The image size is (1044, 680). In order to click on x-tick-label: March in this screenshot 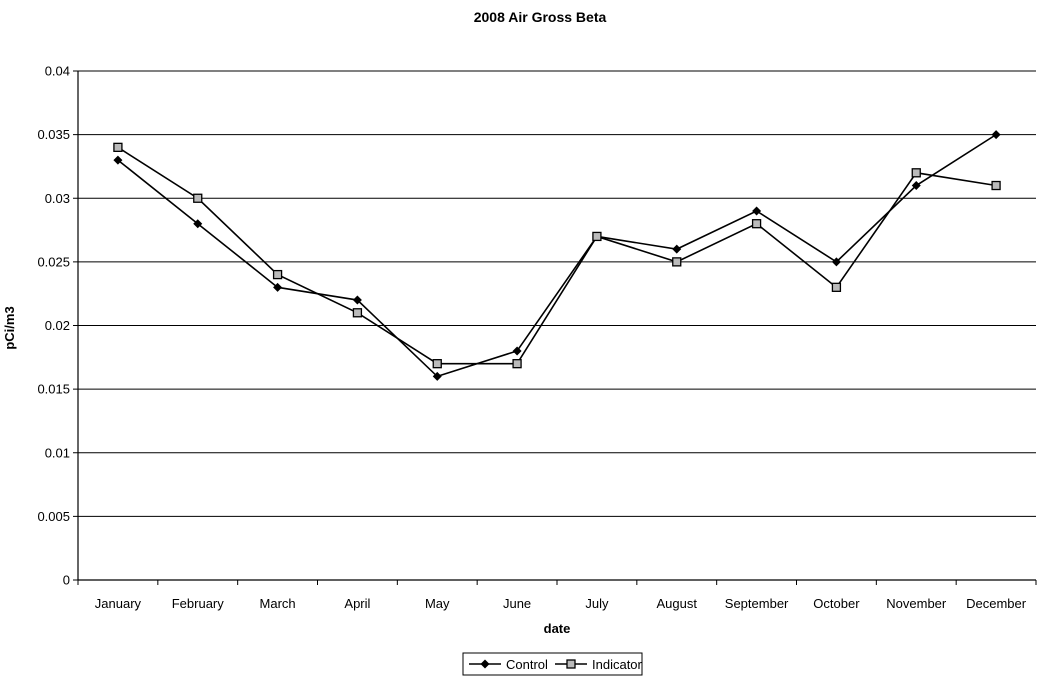, I will do `click(278, 603)`.